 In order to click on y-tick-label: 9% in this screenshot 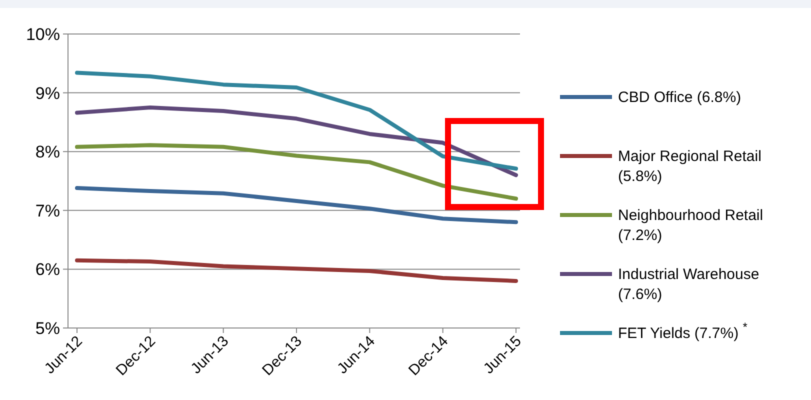, I will do `click(47, 93)`.